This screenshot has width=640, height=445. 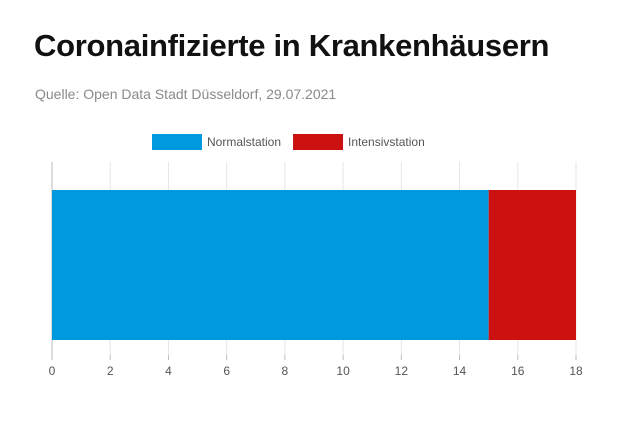 What do you see at coordinates (285, 371) in the screenshot?
I see `x-tick-label-8: 8` at bounding box center [285, 371].